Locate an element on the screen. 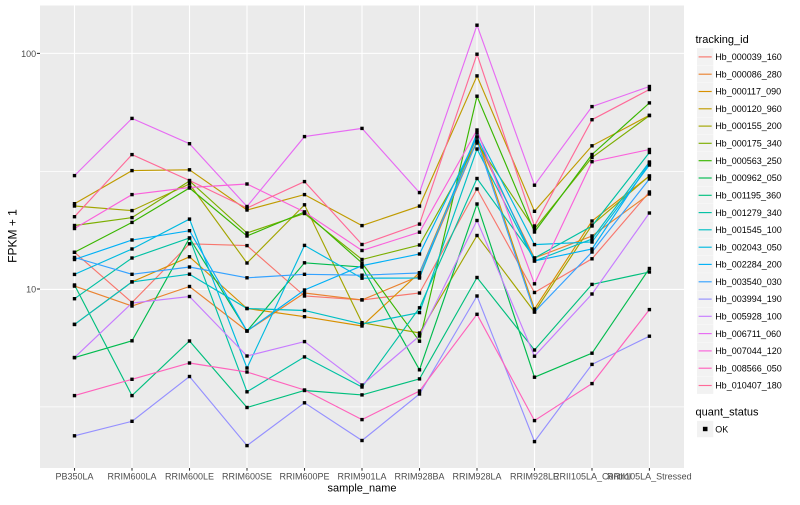  svg-text: Hb_000962_050 is located at coordinates (748, 178).